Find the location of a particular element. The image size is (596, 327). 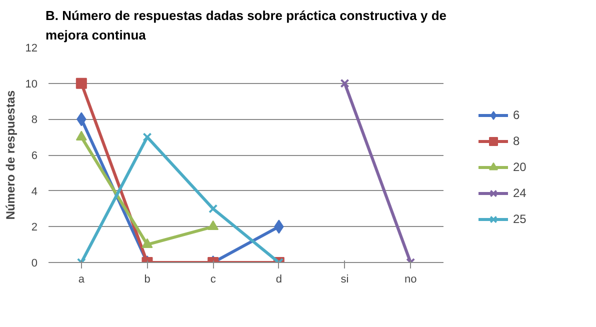

legend-label: 8 is located at coordinates (517, 141).